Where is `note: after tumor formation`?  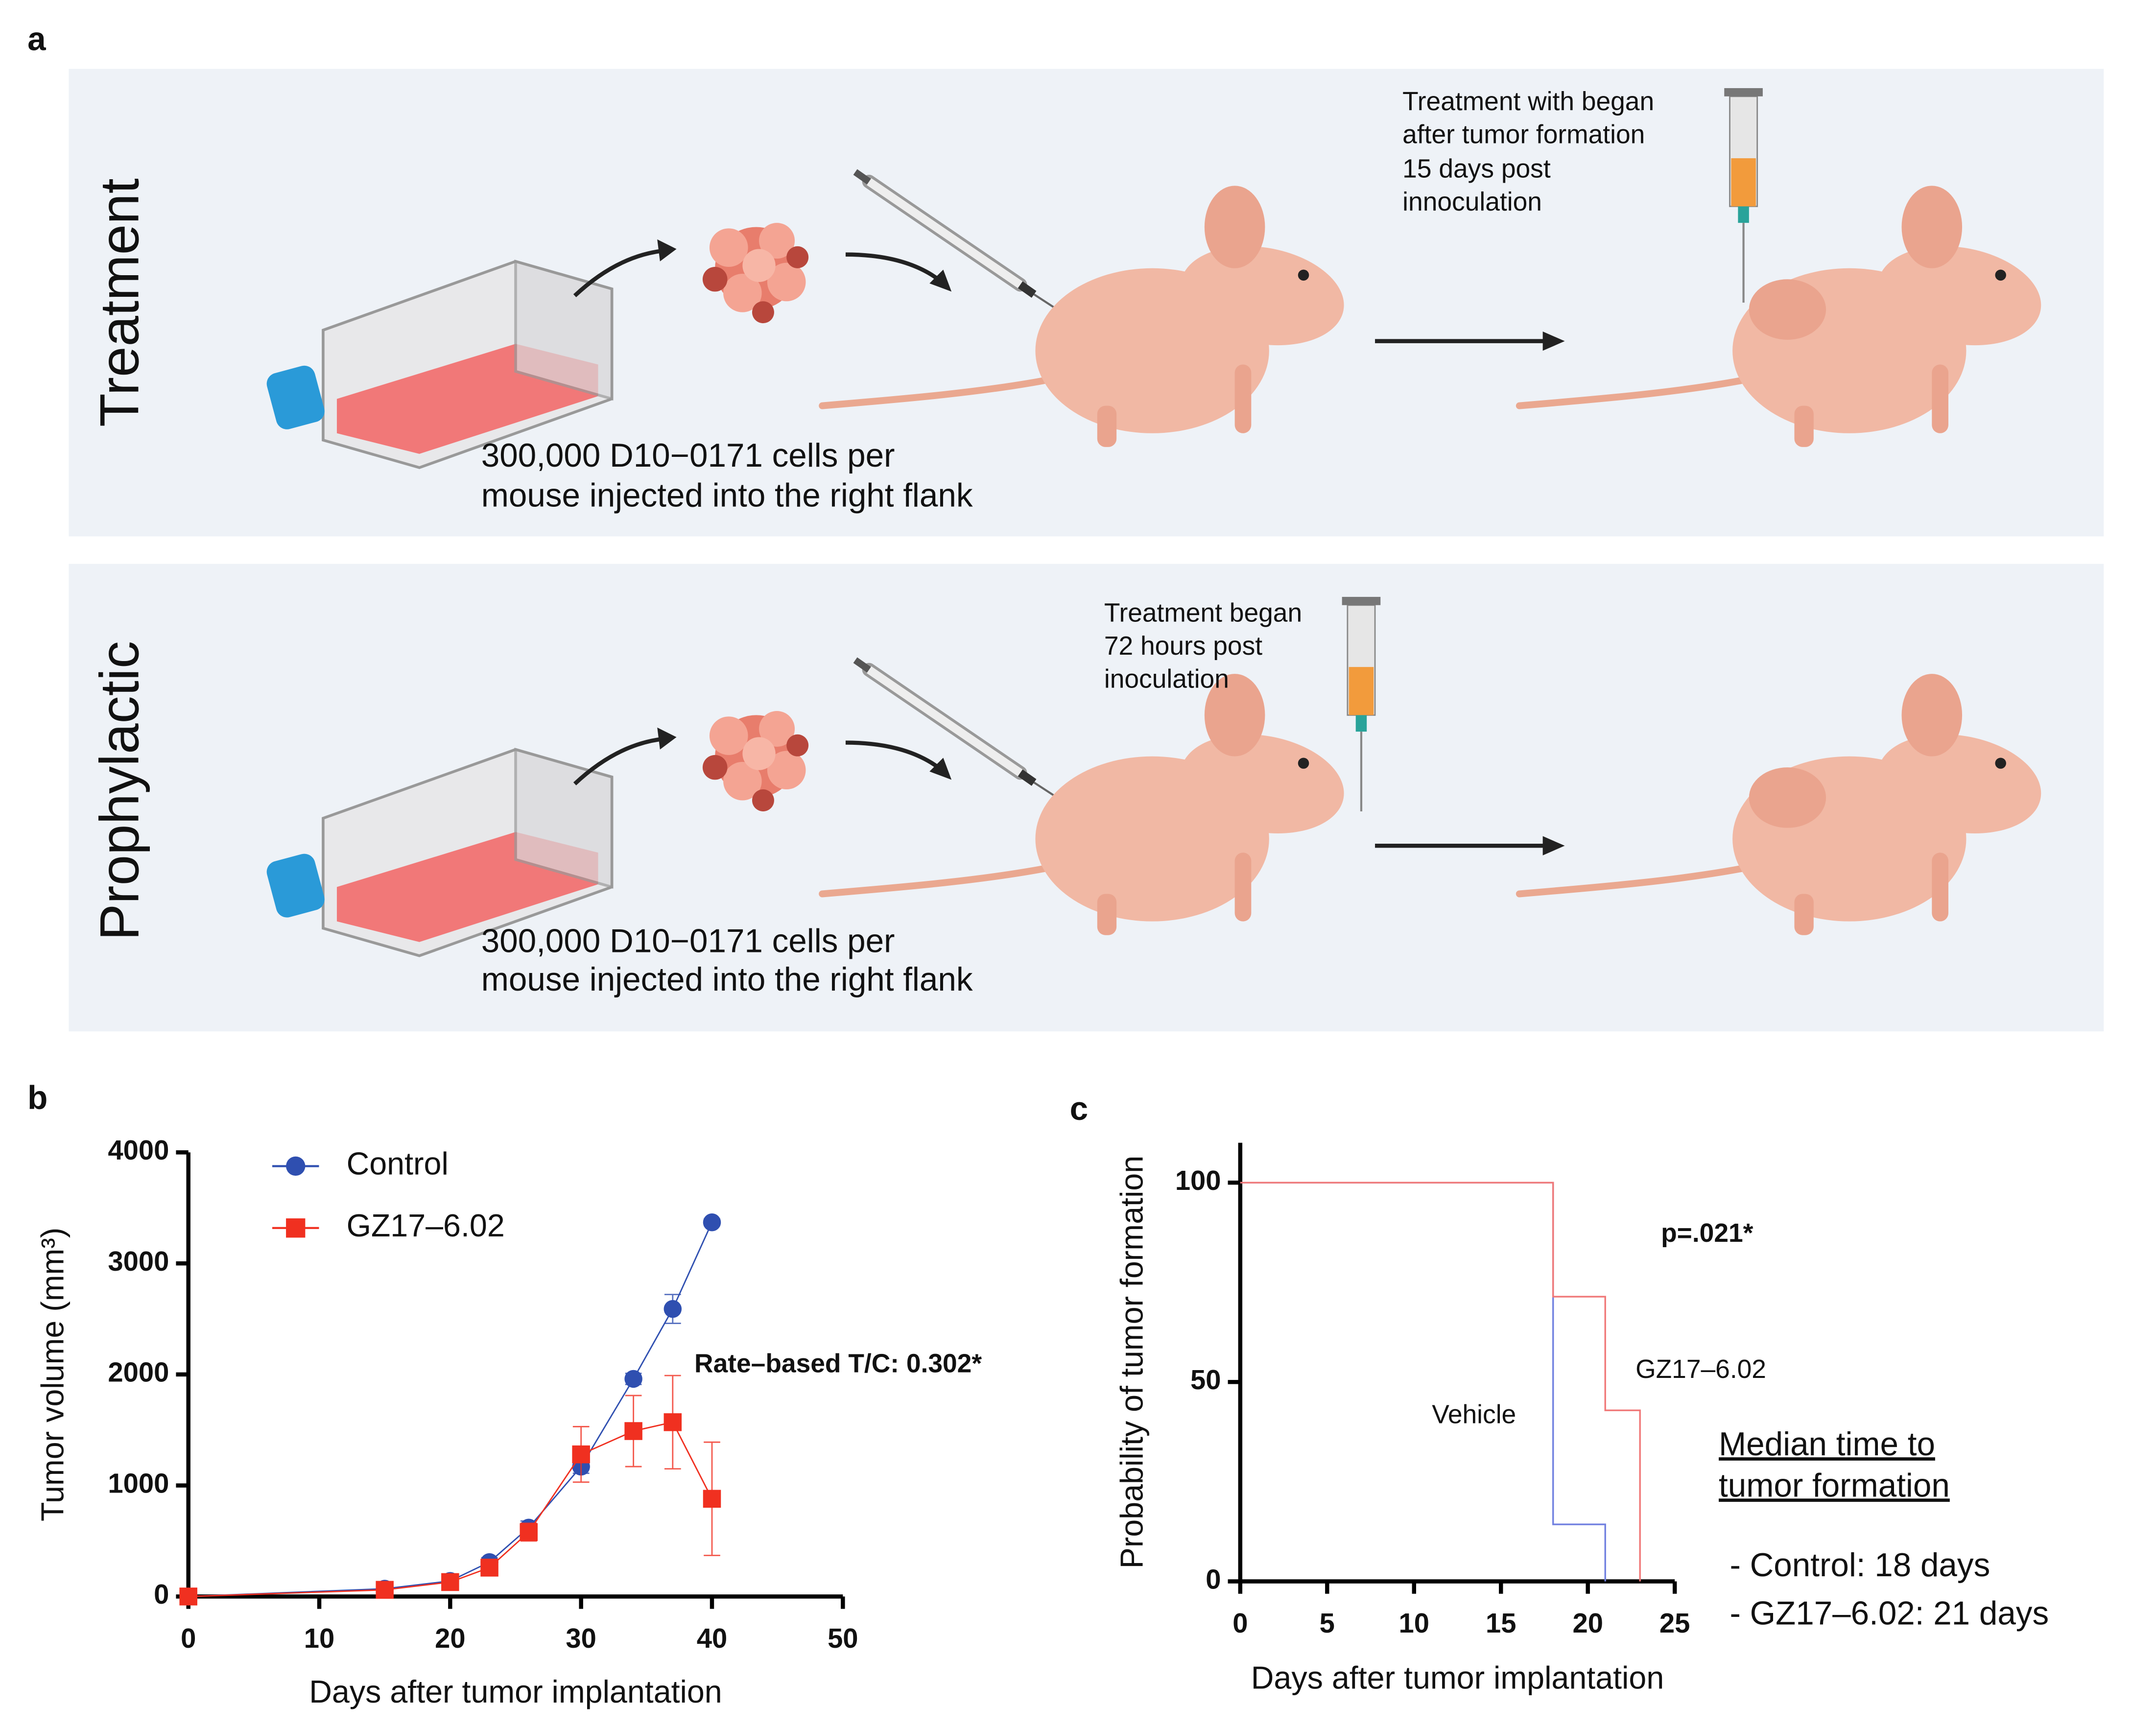
note: after tumor formation is located at coordinates (1523, 134).